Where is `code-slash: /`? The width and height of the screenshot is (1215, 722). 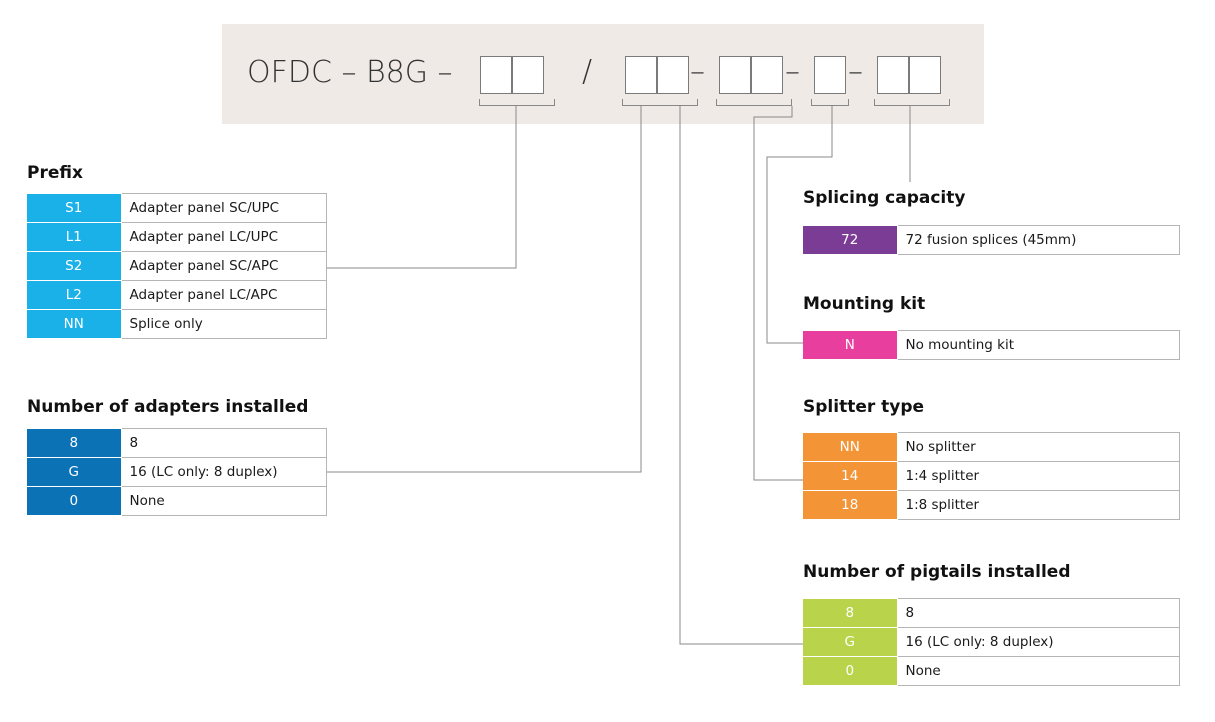 code-slash: / is located at coordinates (587, 71).